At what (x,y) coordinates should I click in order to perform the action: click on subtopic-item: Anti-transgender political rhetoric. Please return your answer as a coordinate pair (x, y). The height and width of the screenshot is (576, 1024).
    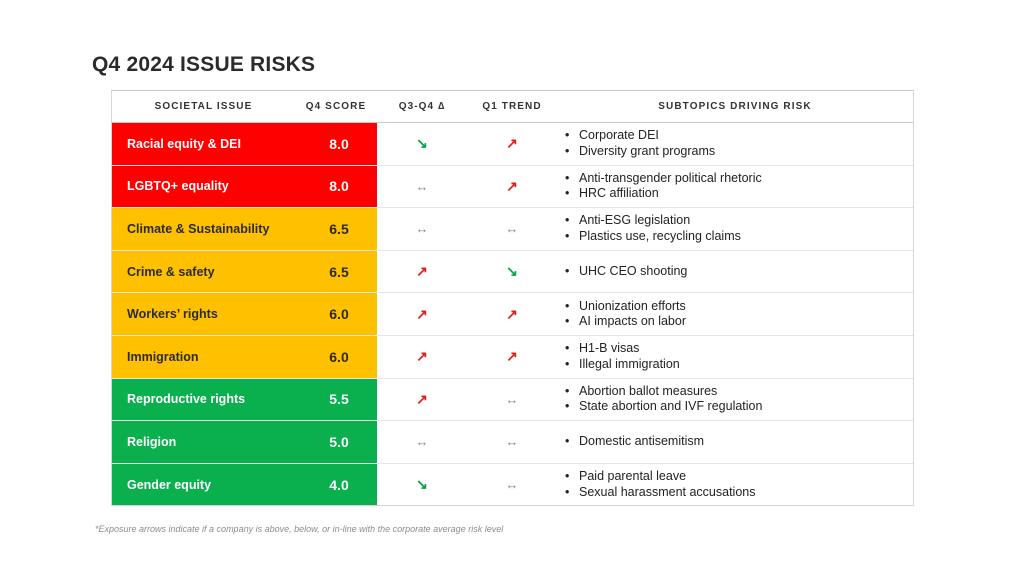
    Looking at the image, I should click on (739, 179).